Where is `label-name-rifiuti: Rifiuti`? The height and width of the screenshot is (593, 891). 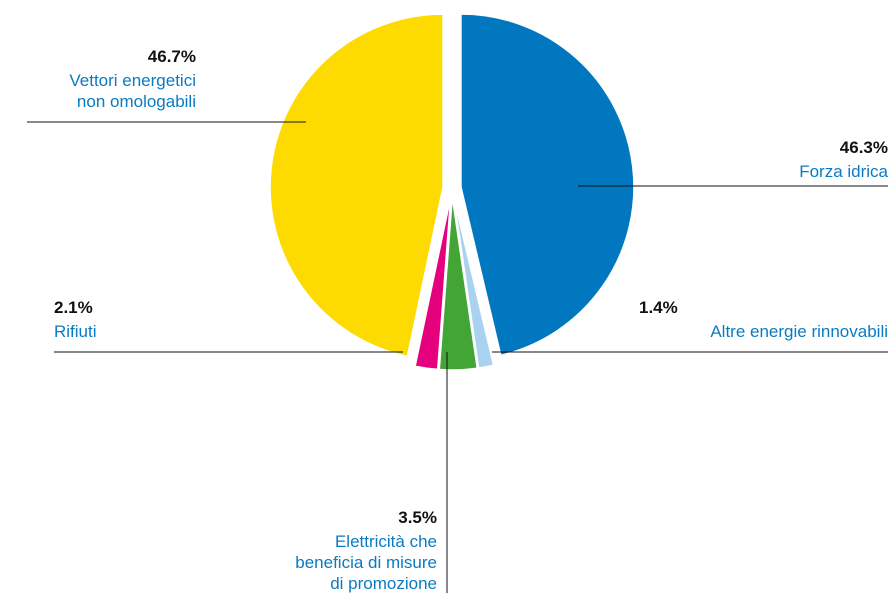 label-name-rifiuti: Rifiuti is located at coordinates (75, 331).